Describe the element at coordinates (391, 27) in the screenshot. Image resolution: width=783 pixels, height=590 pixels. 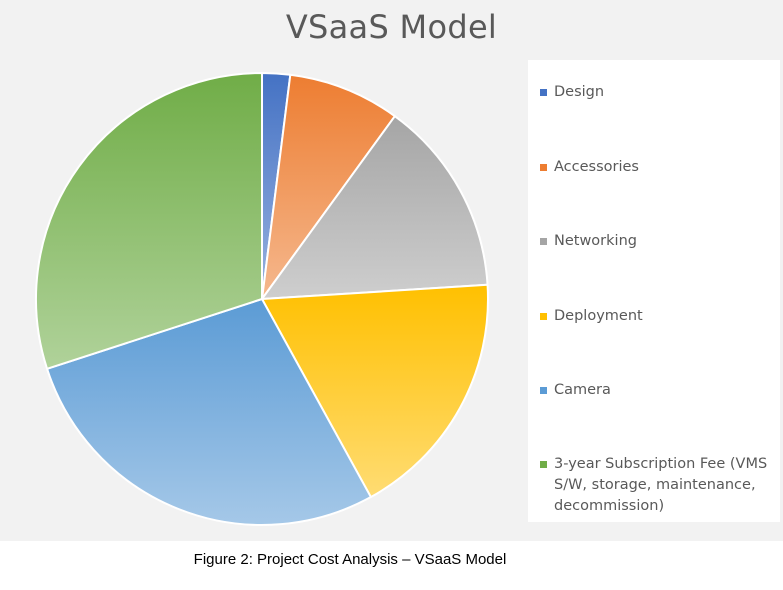
I see `chart-title: VSaaS Model` at that location.